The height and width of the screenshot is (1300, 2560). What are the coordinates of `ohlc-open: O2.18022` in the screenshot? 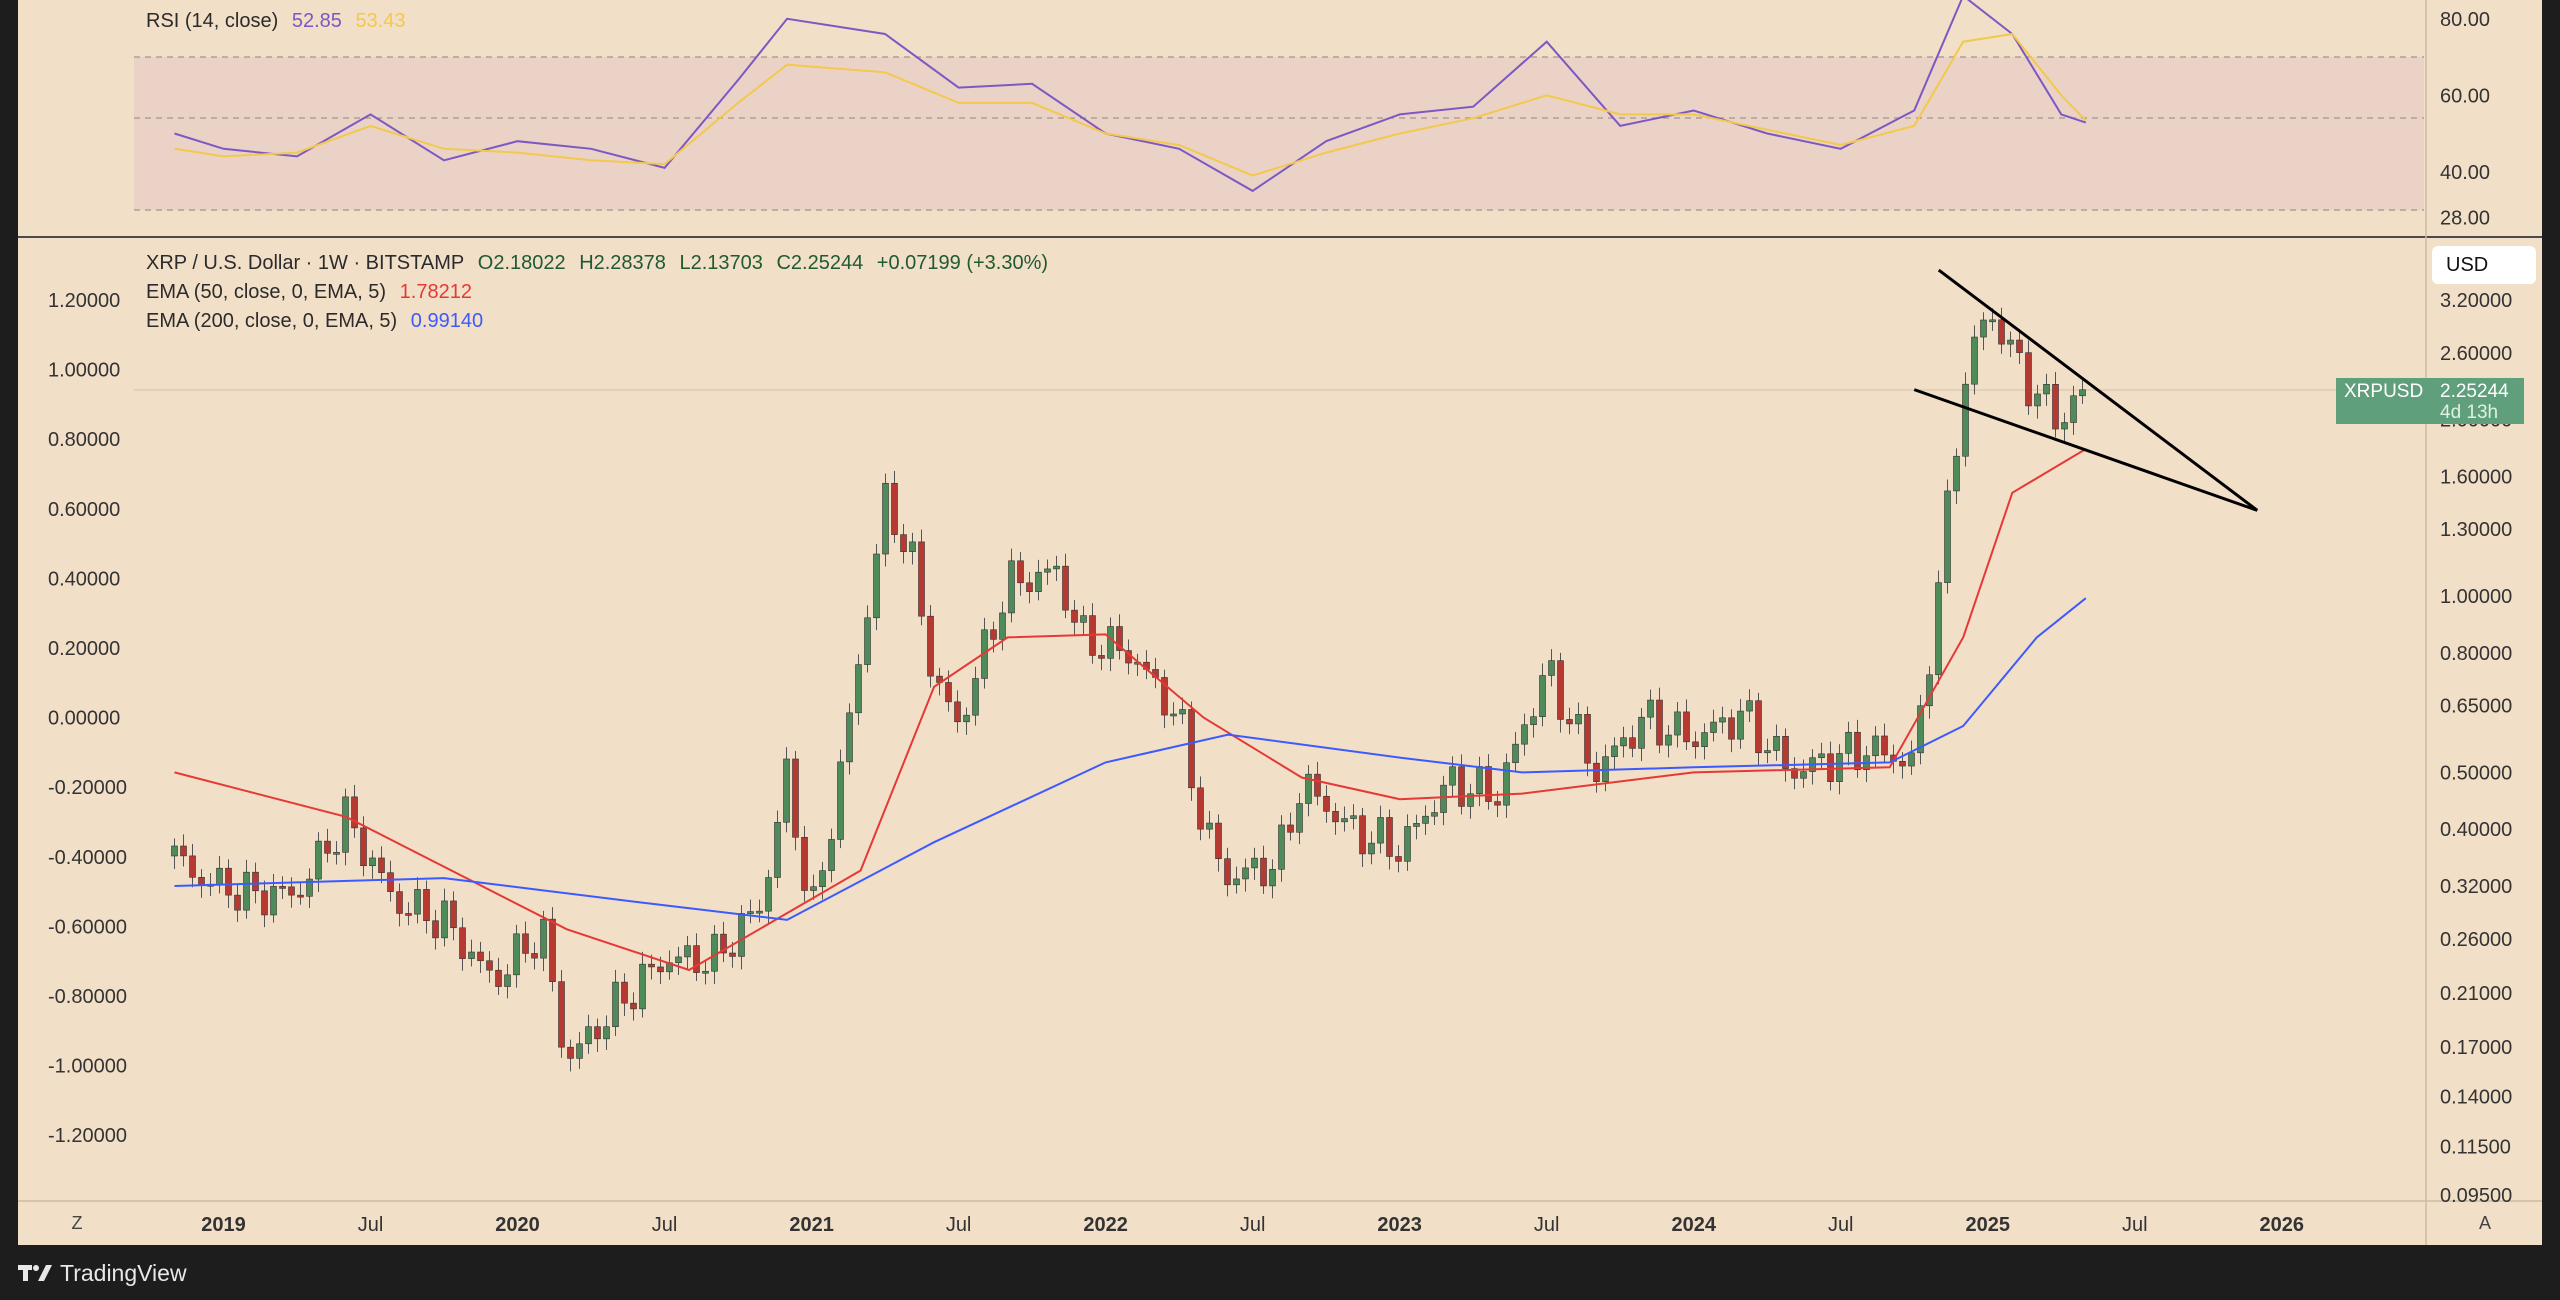 It's located at (521, 263).